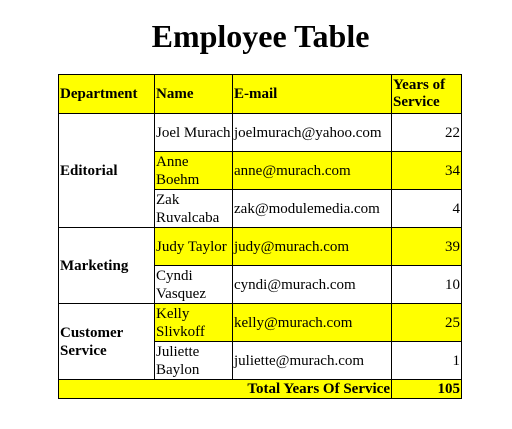  I want to click on email-cell: cyndi@murach.com, so click(312, 284).